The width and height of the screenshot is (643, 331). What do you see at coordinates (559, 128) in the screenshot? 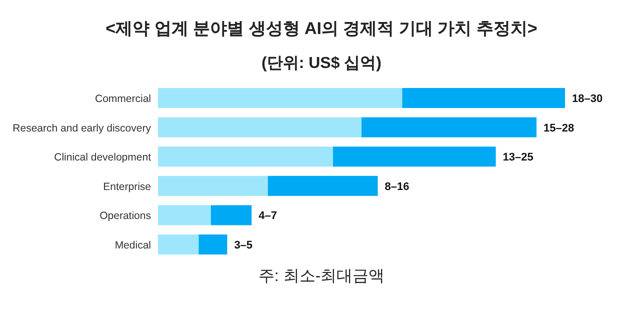
I see `total-label: 15–28` at bounding box center [559, 128].